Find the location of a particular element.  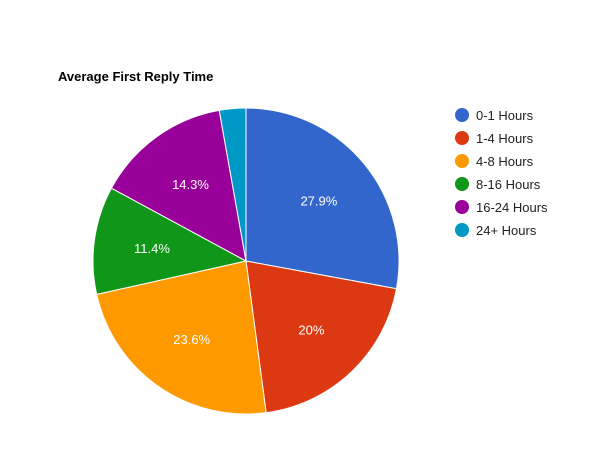

legend-item-4-8-hours: 4-8 Hours is located at coordinates (494, 161).